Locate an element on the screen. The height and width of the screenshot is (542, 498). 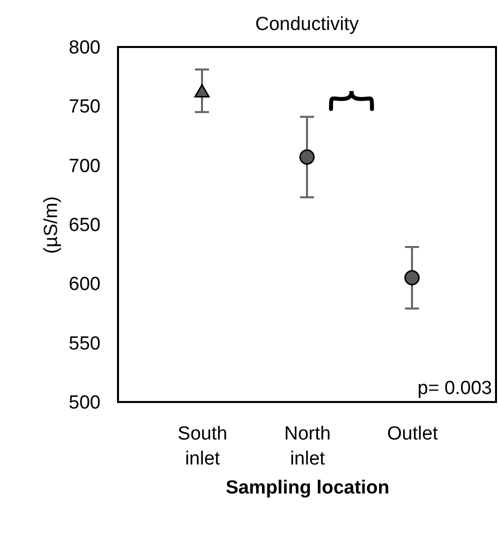
y-axis-title: (µS/m) is located at coordinates (51, 225).